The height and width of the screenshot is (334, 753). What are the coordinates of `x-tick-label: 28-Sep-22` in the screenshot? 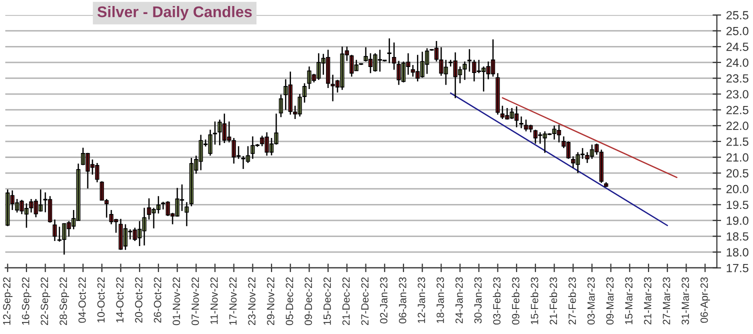 It's located at (65, 301).